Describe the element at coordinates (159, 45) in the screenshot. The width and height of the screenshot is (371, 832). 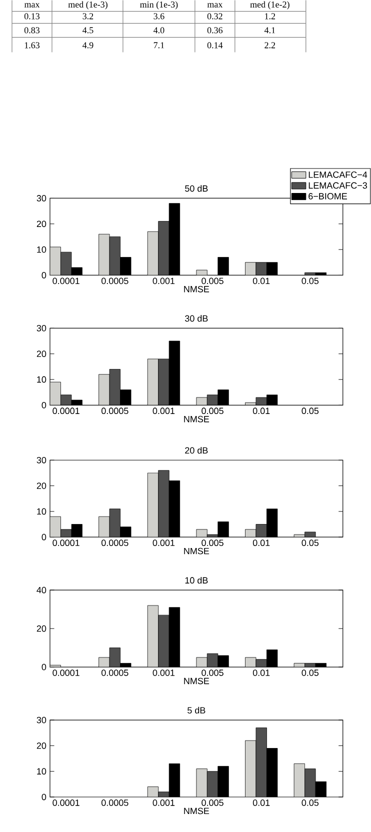
I see `text: 7.1` at that location.